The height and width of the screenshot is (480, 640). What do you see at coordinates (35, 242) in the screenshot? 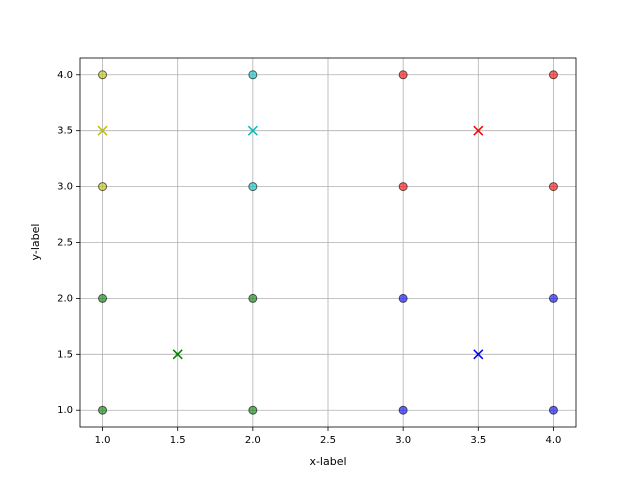
I see `y-axis-label: y-label` at bounding box center [35, 242].